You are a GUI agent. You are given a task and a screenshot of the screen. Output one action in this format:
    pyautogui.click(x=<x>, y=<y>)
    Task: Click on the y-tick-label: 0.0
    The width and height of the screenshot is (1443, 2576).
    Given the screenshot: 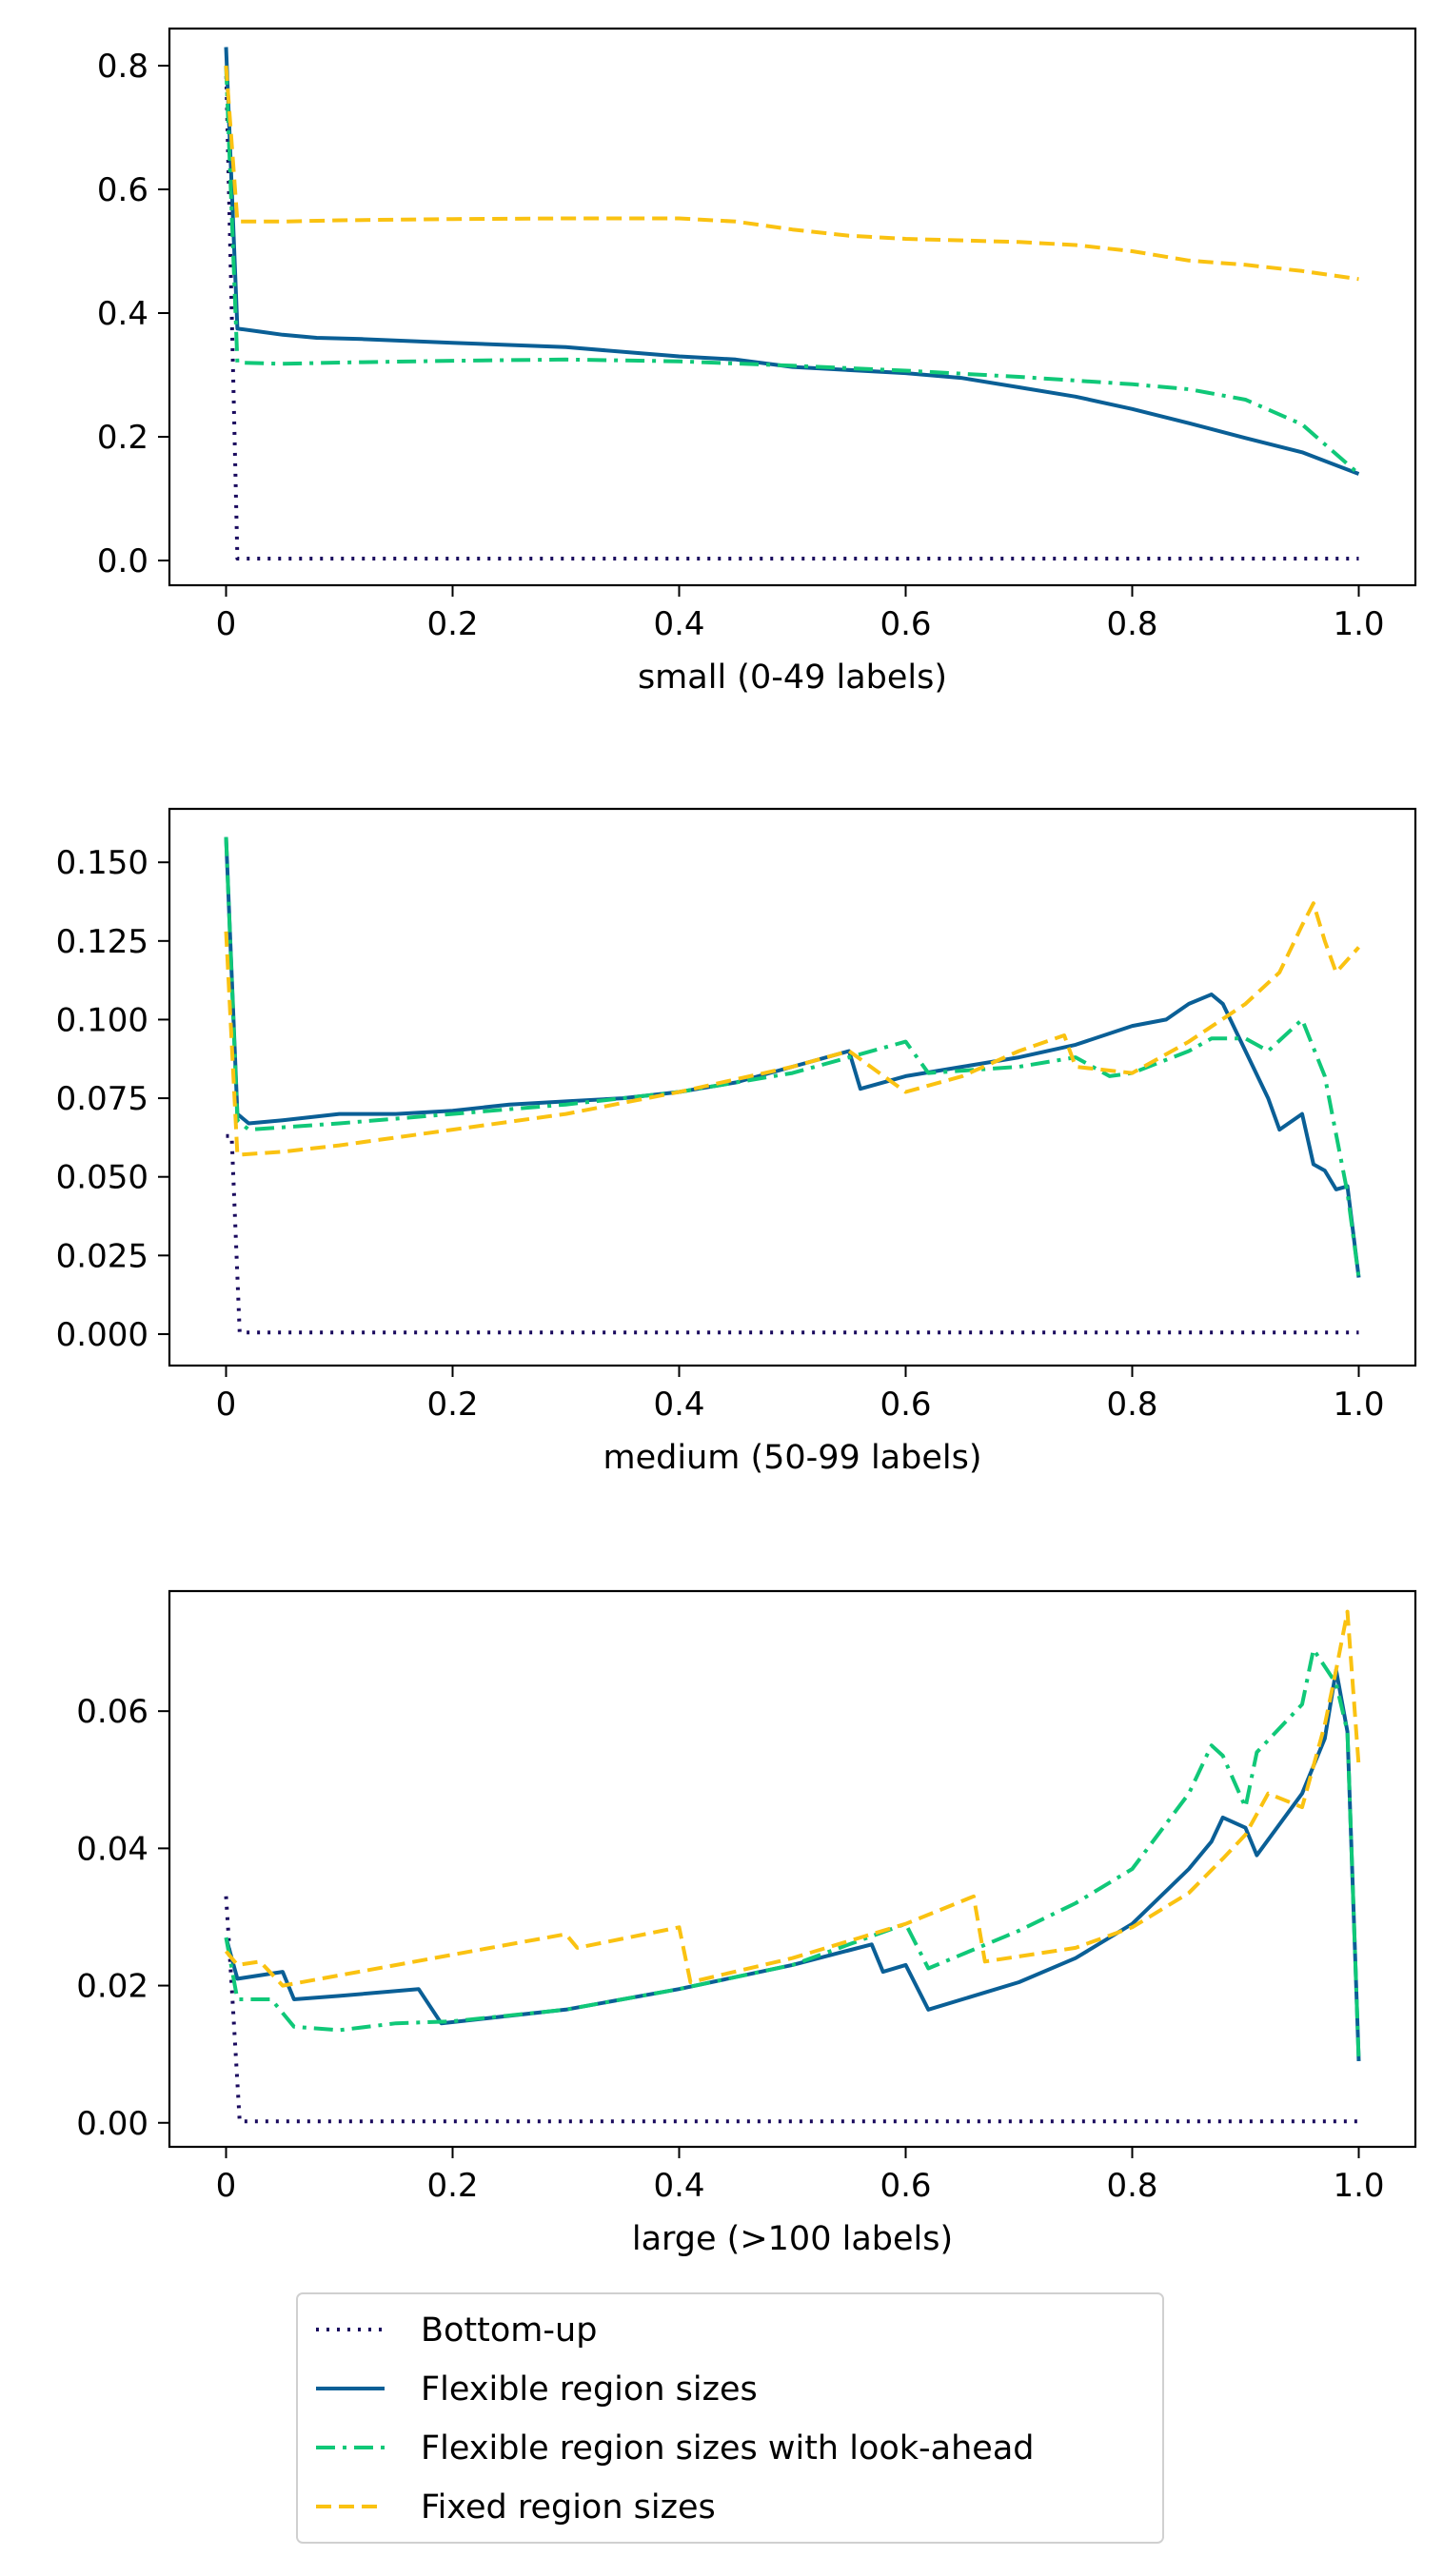 What is the action you would take?
    pyautogui.click(x=122, y=561)
    